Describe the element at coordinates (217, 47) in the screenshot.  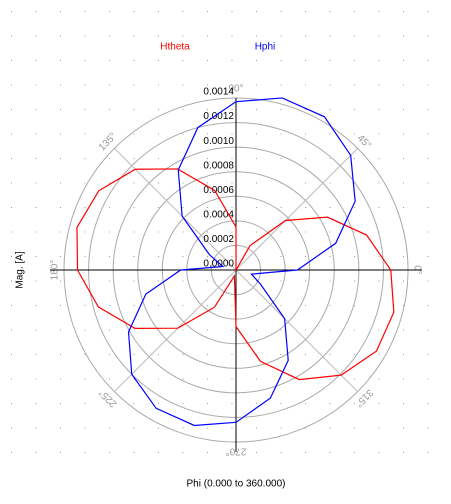
I see `legend: Htheta Hphi` at that location.